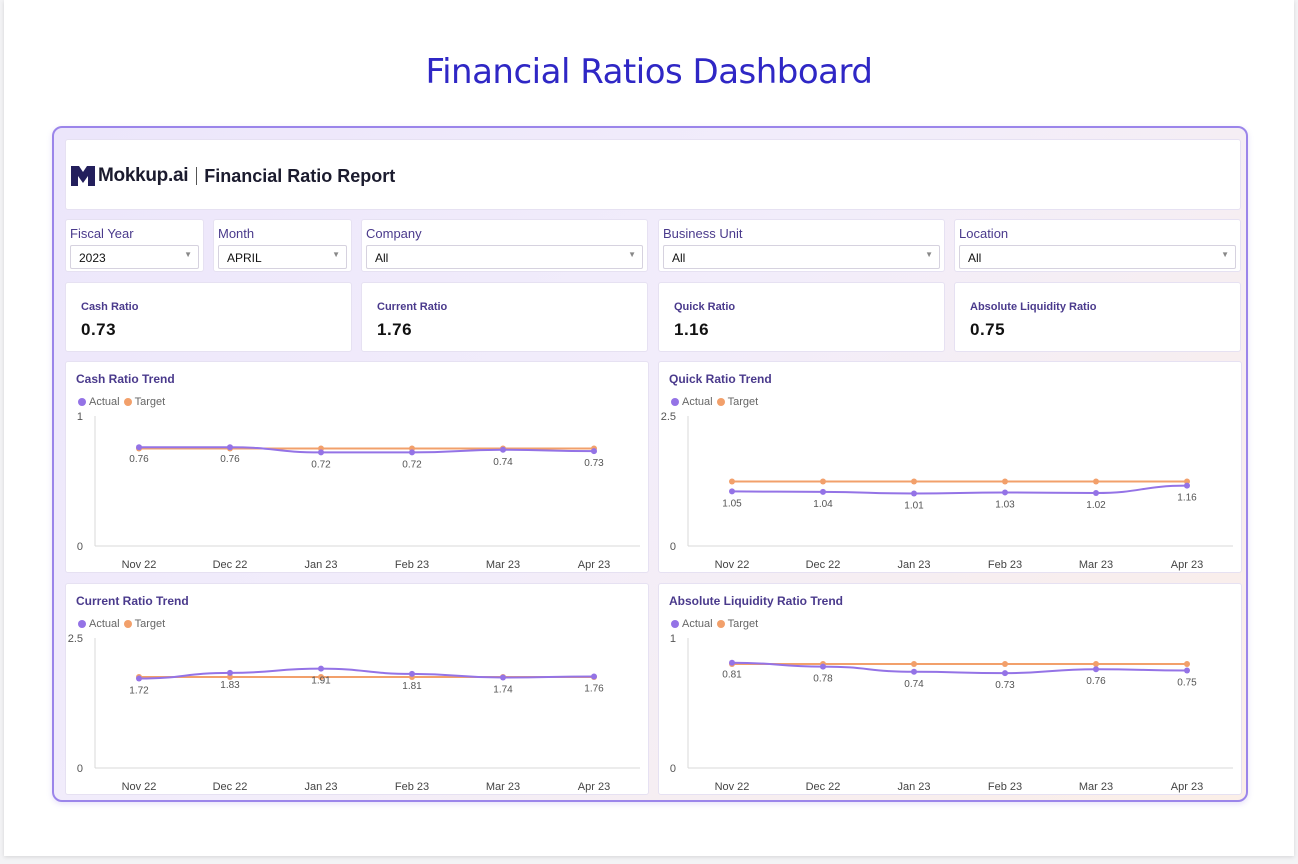 The image size is (1298, 864). Describe the element at coordinates (282, 257) in the screenshot. I see `month-select: APRIL ▼` at that location.